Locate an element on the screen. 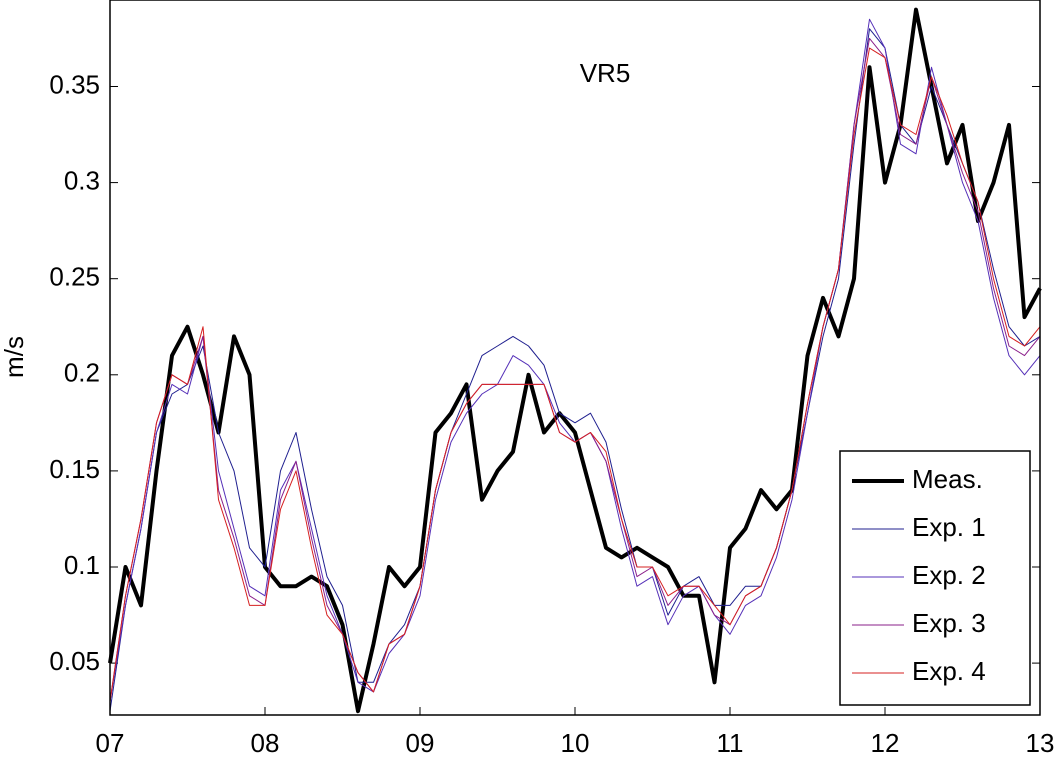 This screenshot has height=758, width=1055. y-tick-label: 0.2 is located at coordinates (82, 373).